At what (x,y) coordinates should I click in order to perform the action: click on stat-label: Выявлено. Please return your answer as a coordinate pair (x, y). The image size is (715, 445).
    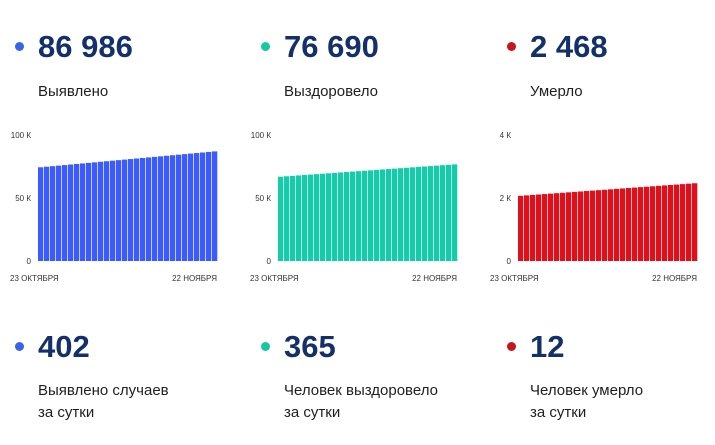
    Looking at the image, I should click on (73, 91).